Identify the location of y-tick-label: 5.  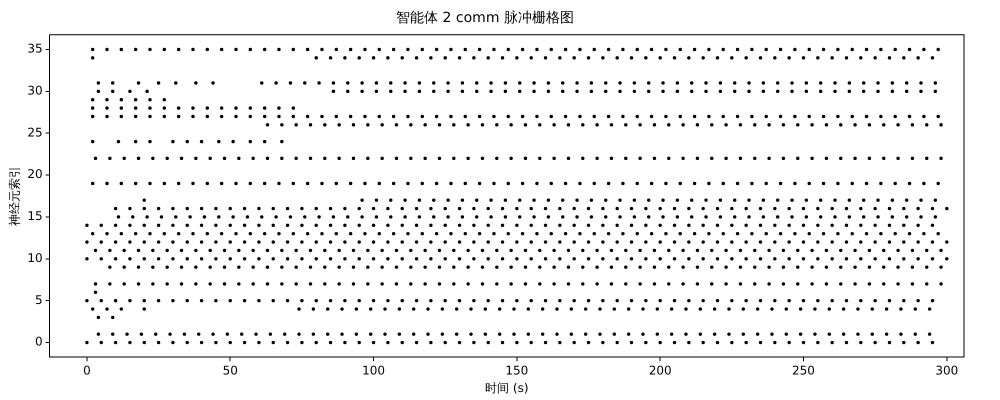
(39, 299).